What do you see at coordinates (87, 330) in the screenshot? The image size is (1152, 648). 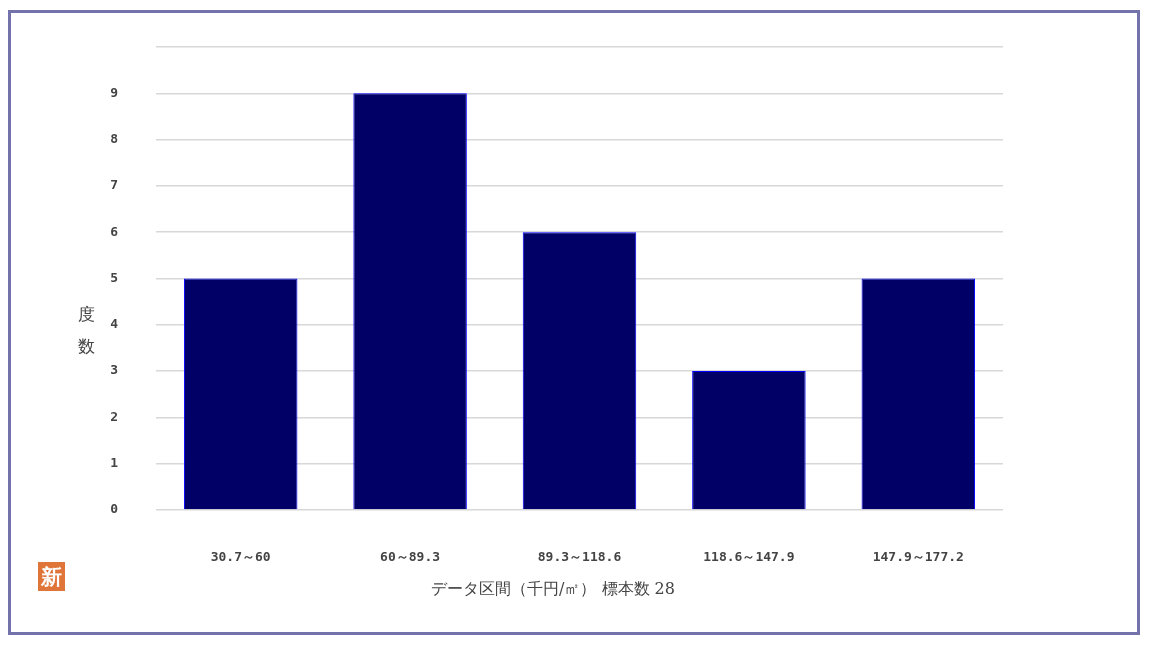 I see `y-axis-title: 度数` at bounding box center [87, 330].